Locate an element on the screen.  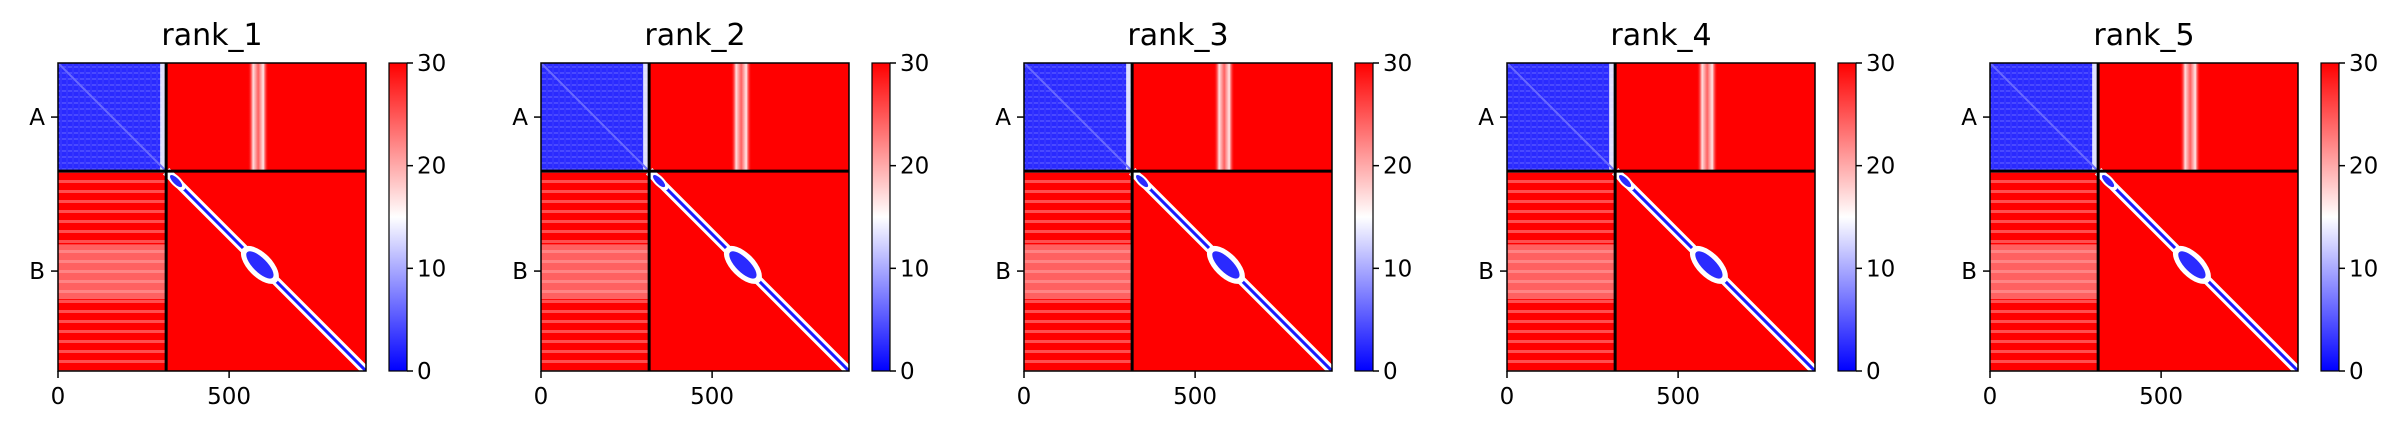
panel-title: rank_4 is located at coordinates (1660, 35).